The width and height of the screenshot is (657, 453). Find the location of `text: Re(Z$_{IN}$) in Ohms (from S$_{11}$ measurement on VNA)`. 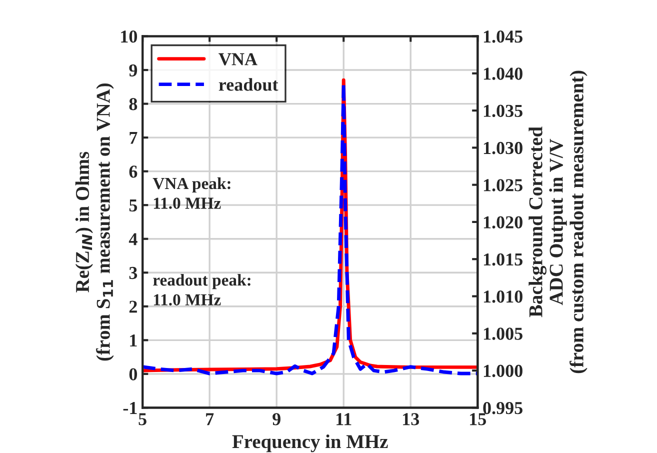

text: Re(Z$_{IN}$) in Ohms (from S$_{11}$ measurement on VNA) is located at coordinates (94, 222).